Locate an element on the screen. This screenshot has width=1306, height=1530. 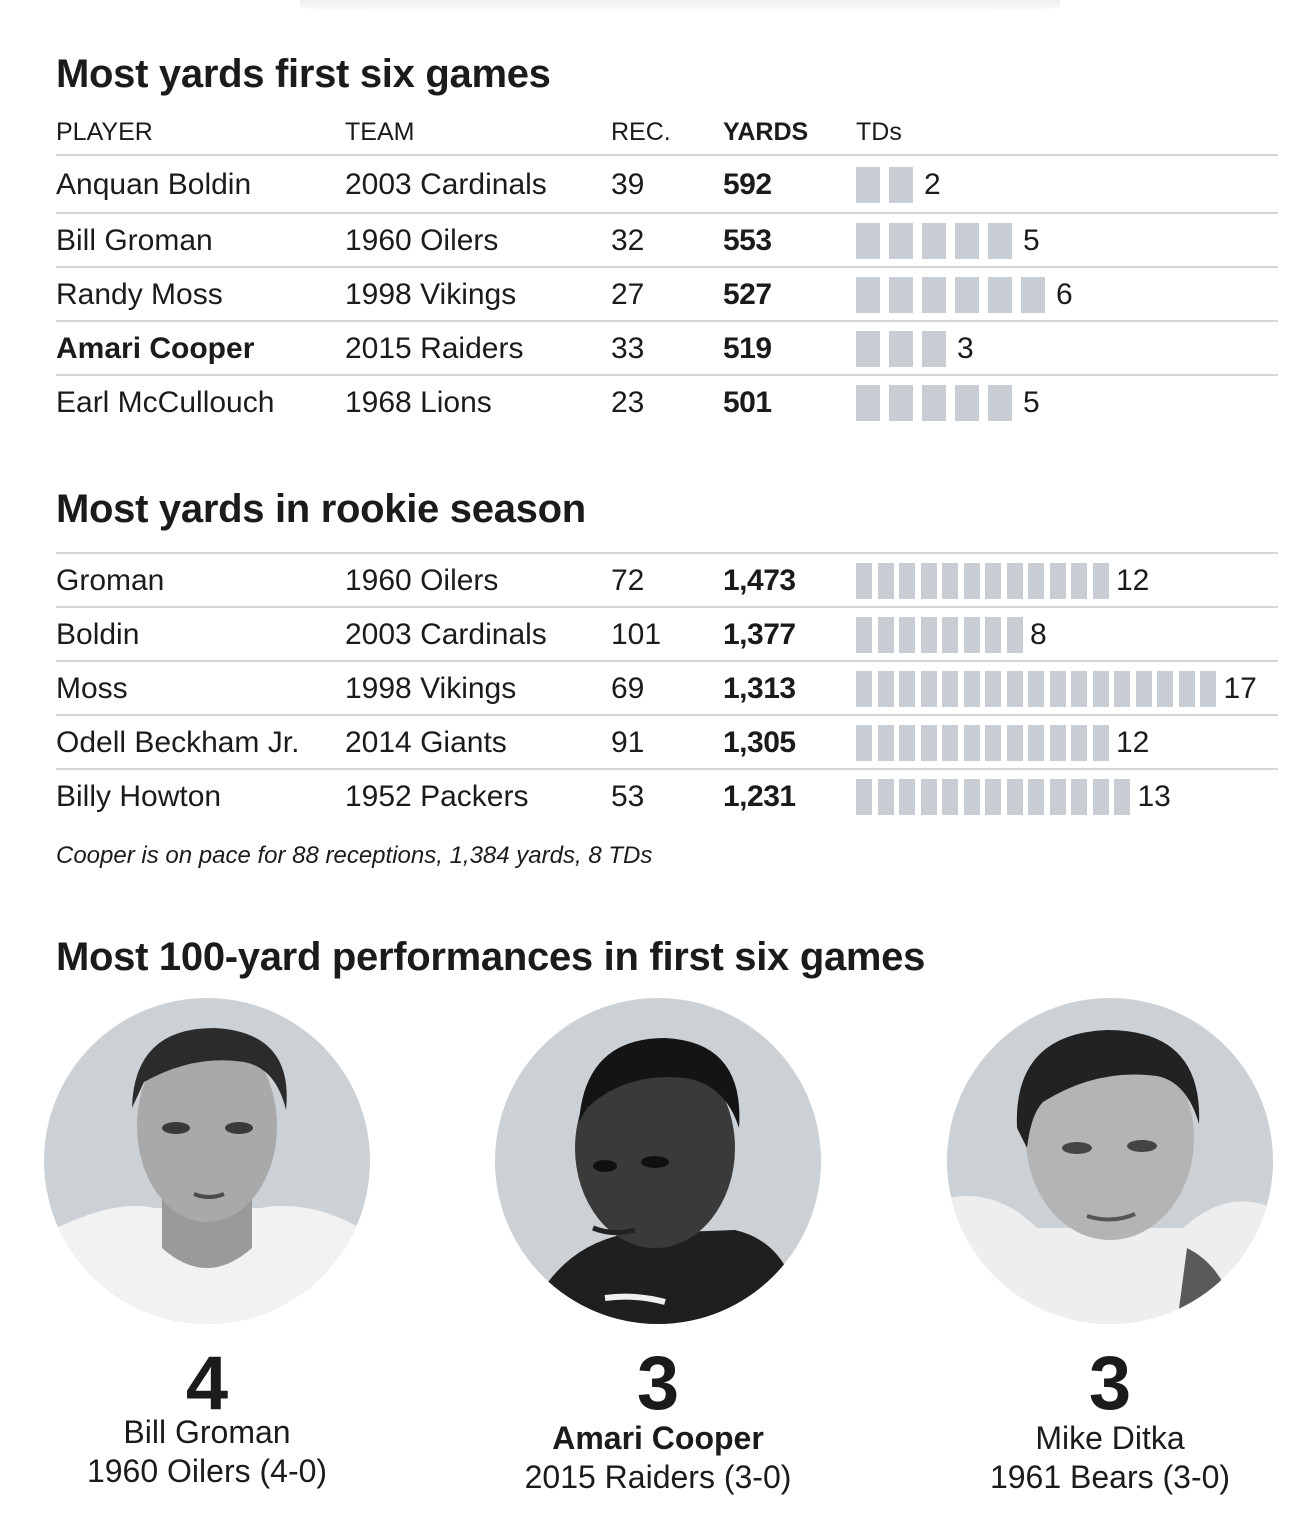
td-count: 5 is located at coordinates (1031, 240).